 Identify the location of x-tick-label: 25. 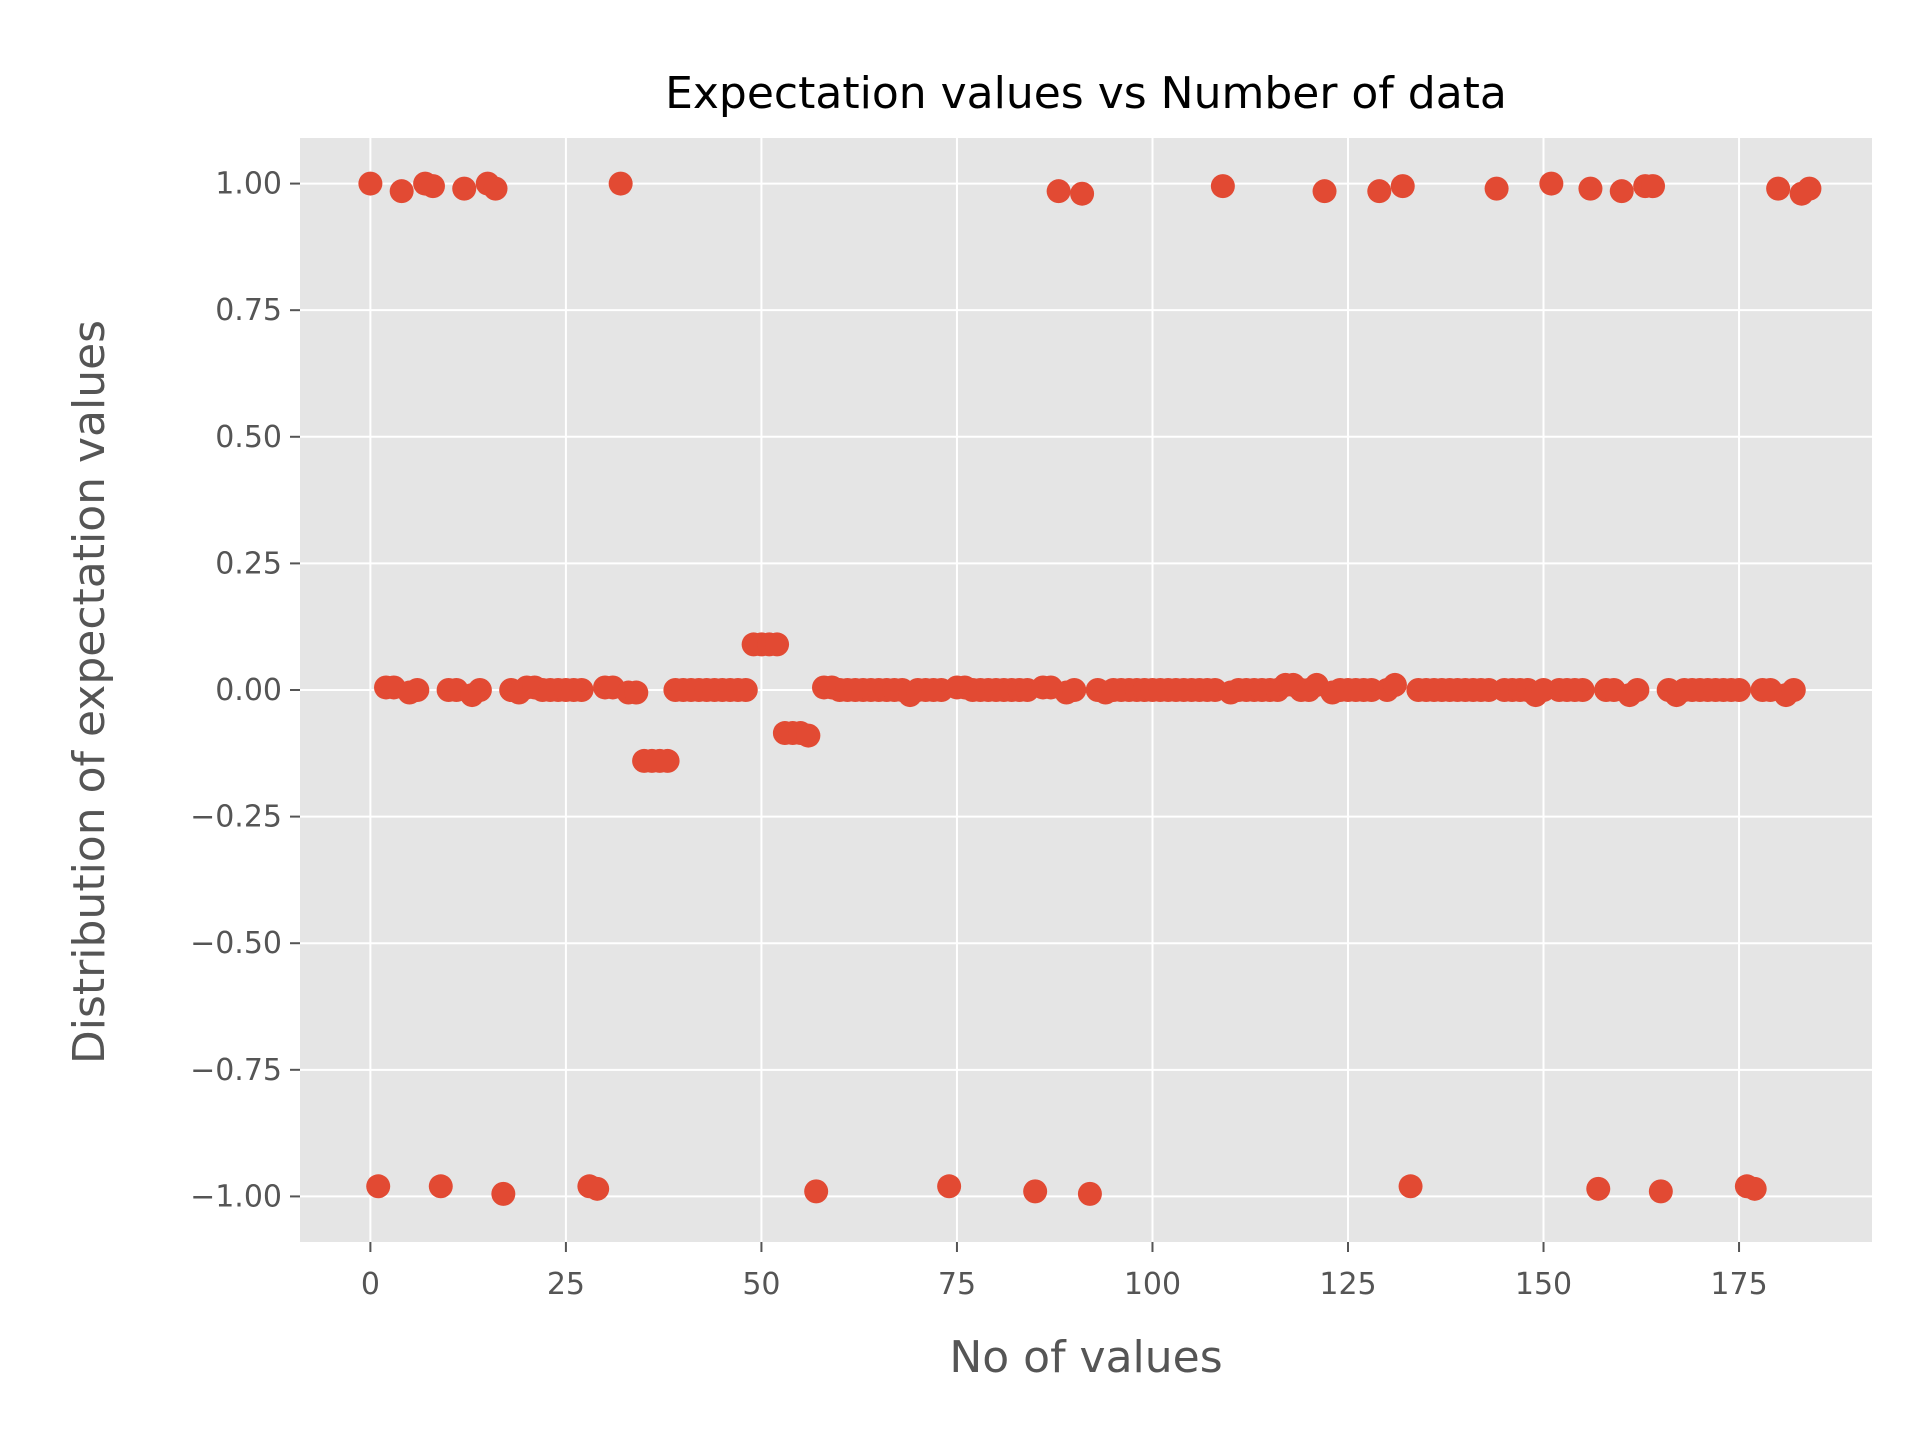
(566, 1284).